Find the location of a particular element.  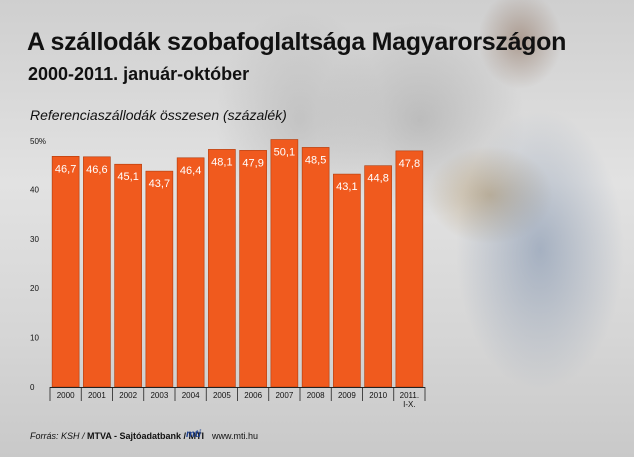

x-tick-label: 2002 is located at coordinates (128, 395).